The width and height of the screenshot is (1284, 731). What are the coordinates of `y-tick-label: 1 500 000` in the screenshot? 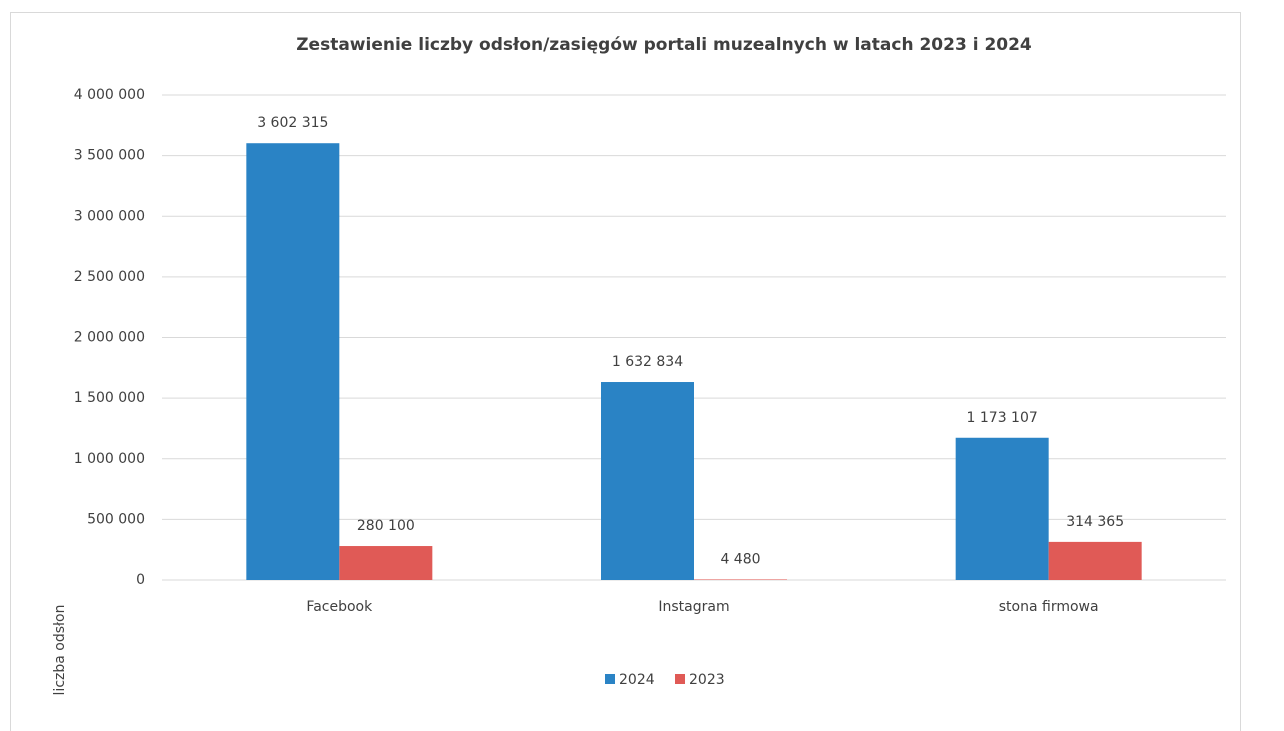 It's located at (109, 398).